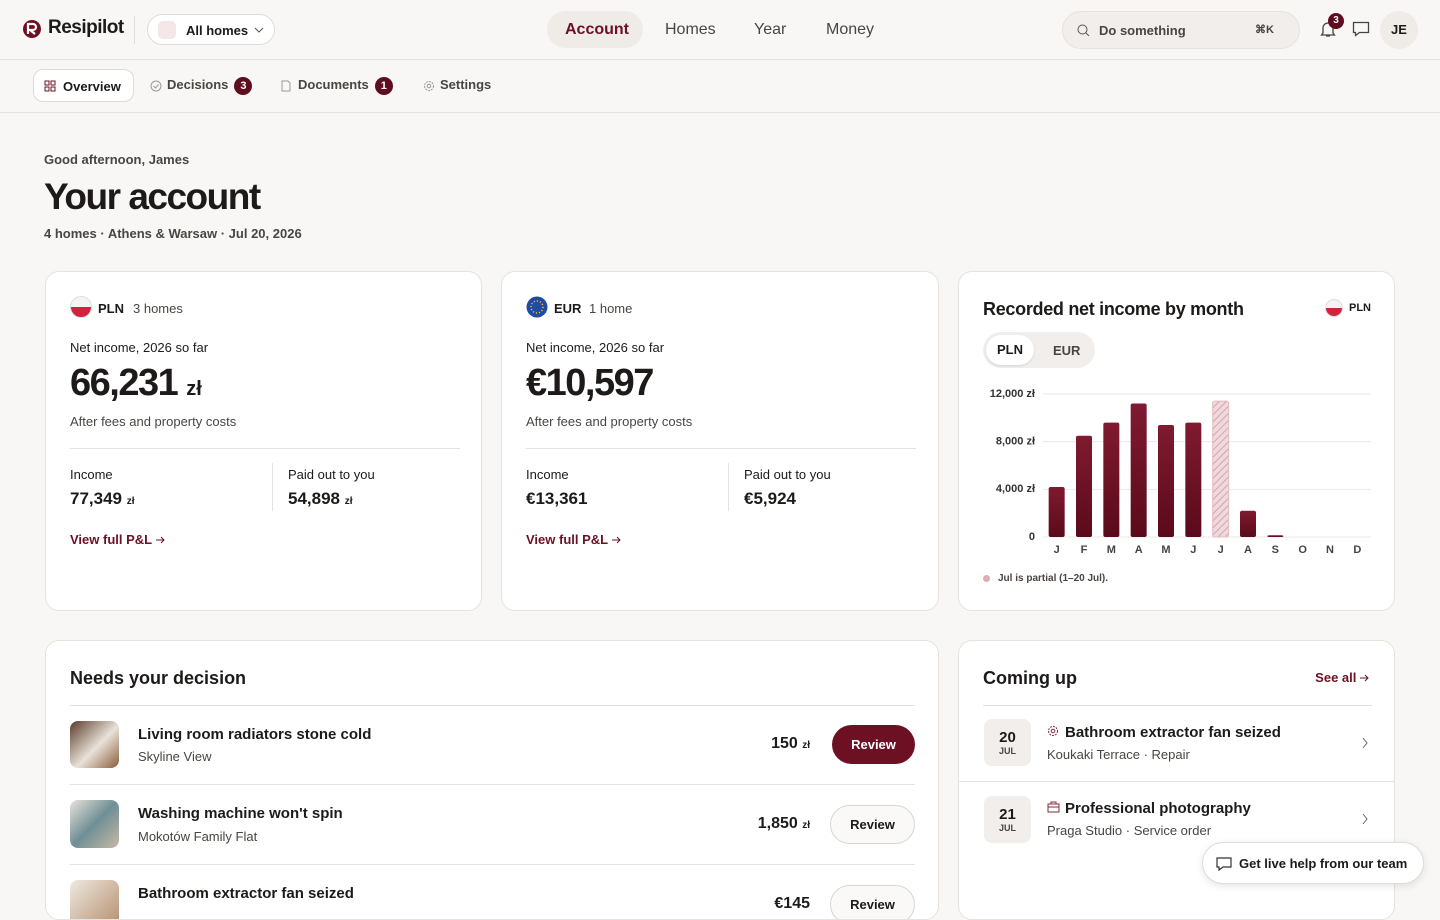 This screenshot has width=1440, height=920. What do you see at coordinates (1111, 550) in the screenshot?
I see `x-tick-label: M` at bounding box center [1111, 550].